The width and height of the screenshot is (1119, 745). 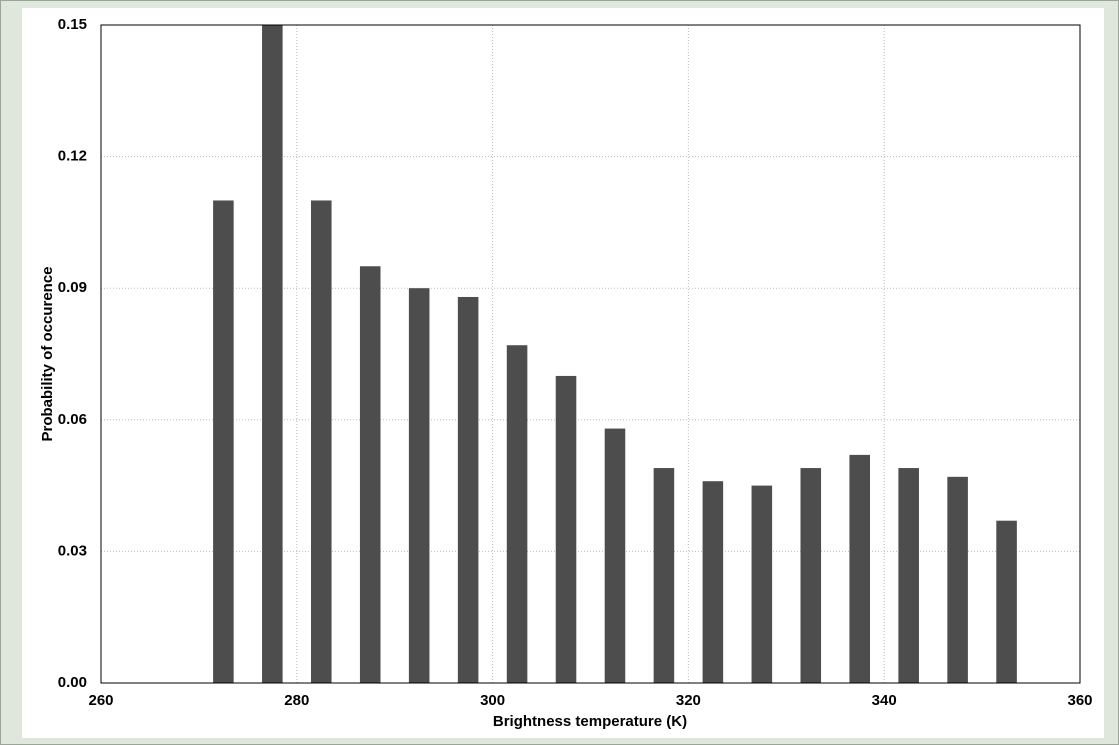 I want to click on x-tick-label: 360, so click(x=1079, y=700).